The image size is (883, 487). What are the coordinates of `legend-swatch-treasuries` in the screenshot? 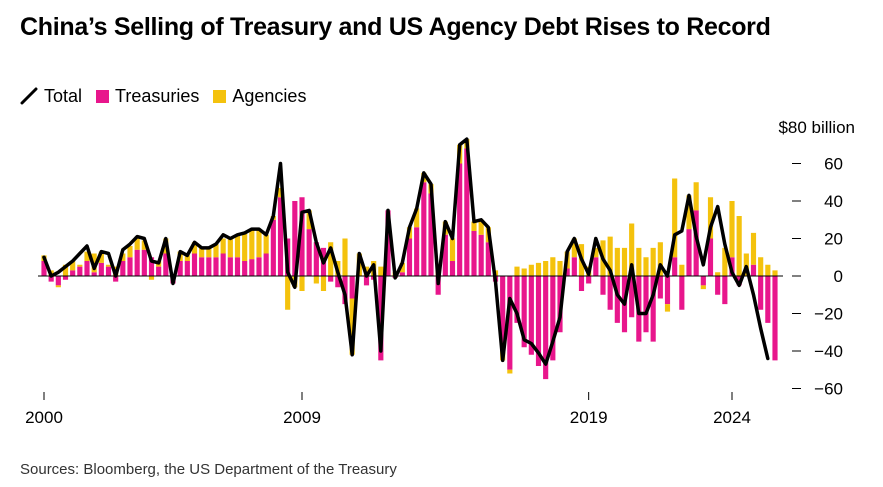 It's located at (103, 96).